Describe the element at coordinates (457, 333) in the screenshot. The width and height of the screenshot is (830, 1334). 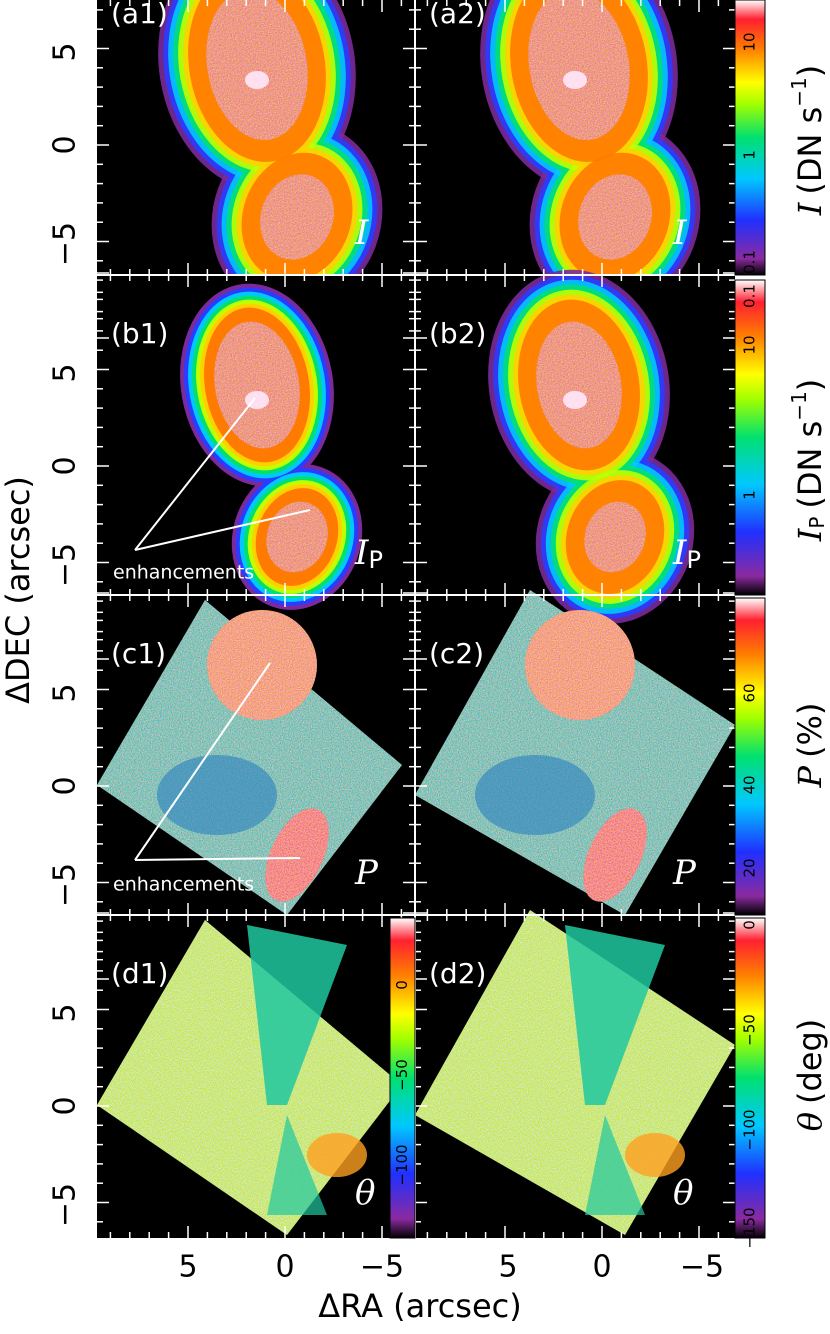
I see `panel-label: (b2)` at that location.